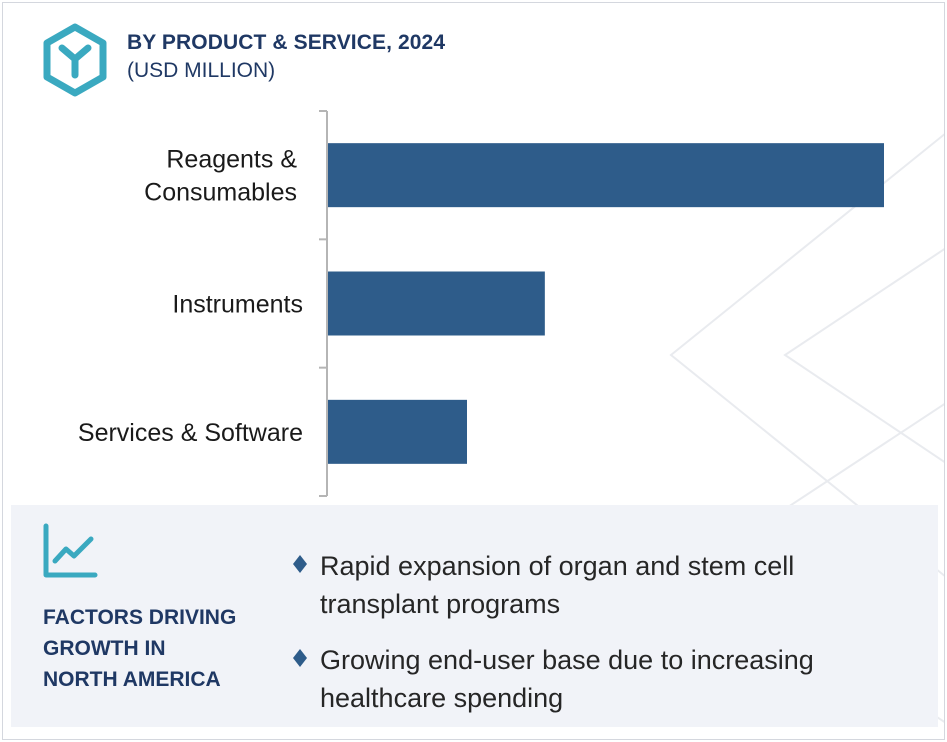 Image resolution: width=947 pixels, height=742 pixels. I want to click on trend-line-chart-icon, so click(70, 550).